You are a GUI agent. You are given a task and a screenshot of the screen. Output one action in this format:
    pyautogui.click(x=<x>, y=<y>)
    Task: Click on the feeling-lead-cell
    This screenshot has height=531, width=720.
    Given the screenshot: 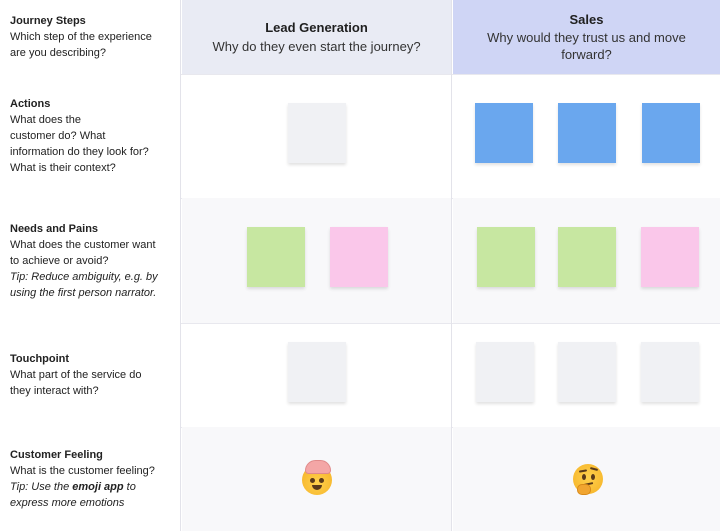 What is the action you would take?
    pyautogui.click(x=317, y=479)
    